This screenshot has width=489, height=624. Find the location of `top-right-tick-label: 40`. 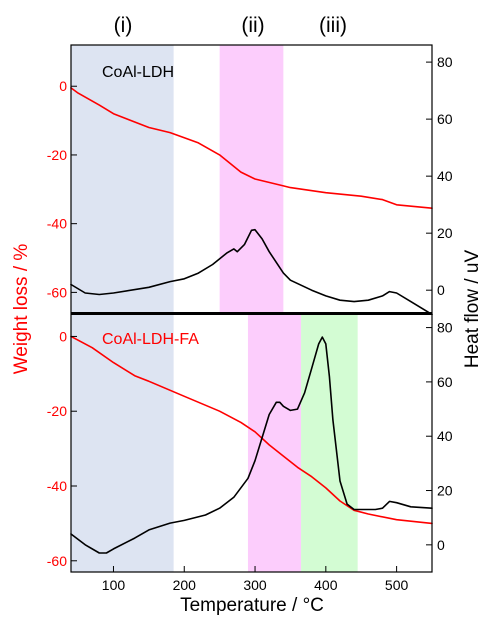

top-right-tick-label: 40 is located at coordinates (445, 176).